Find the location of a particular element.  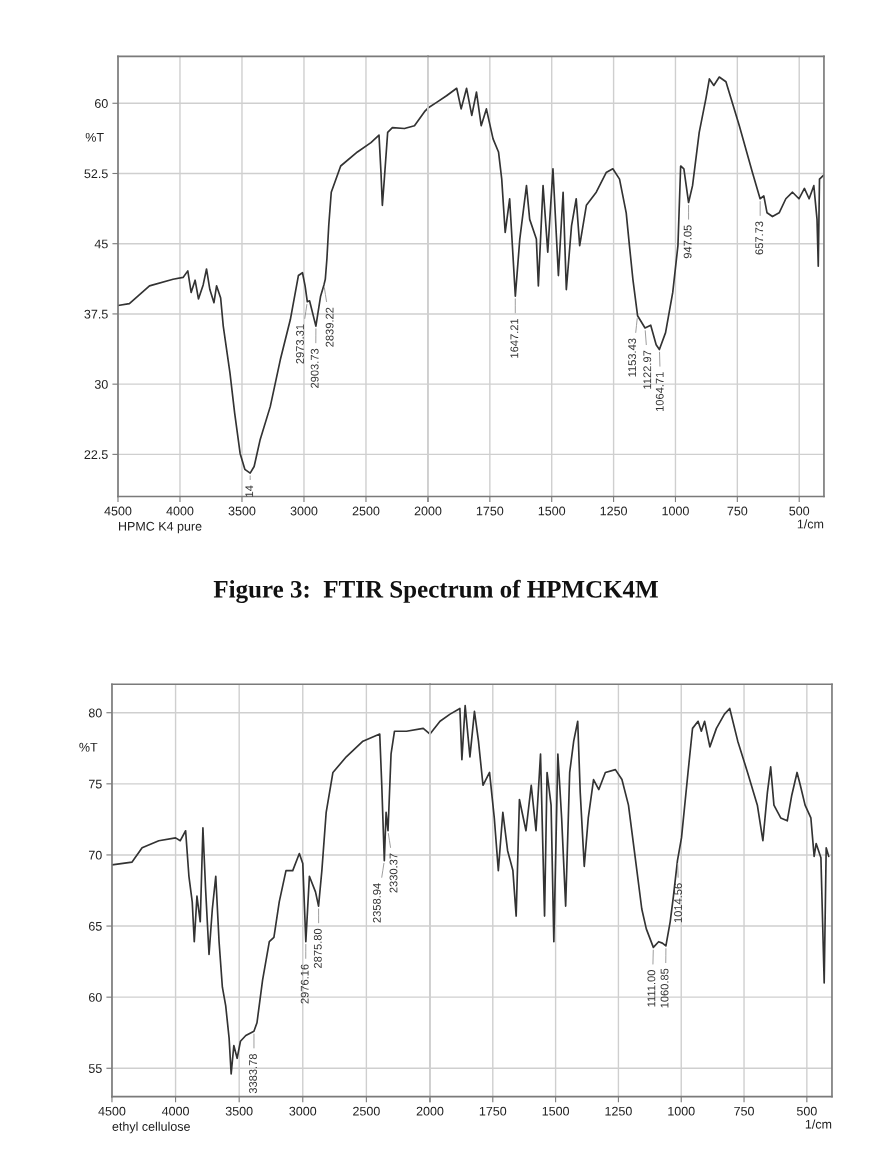

caption: Figure 3: FTIR Spectrum of HPMCK4M is located at coordinates (435, 591).